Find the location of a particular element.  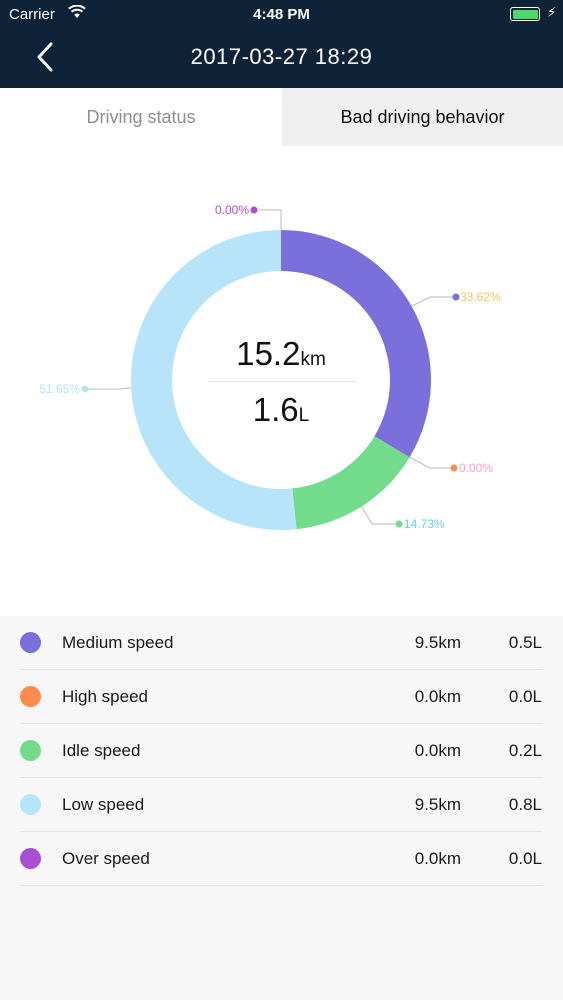

row-fuel: 0.5L is located at coordinates (525, 642).